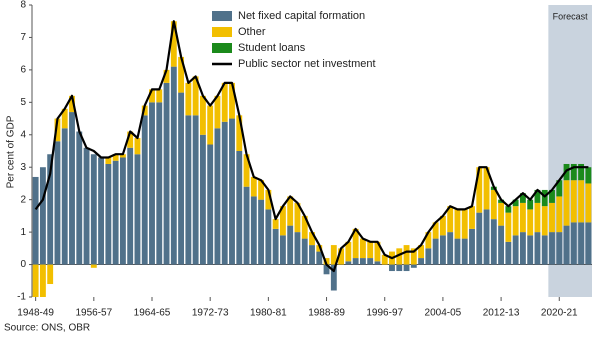 This screenshot has height=337, width=600. Describe the element at coordinates (93, 313) in the screenshot. I see `x-tick-label: 1956-57` at that location.